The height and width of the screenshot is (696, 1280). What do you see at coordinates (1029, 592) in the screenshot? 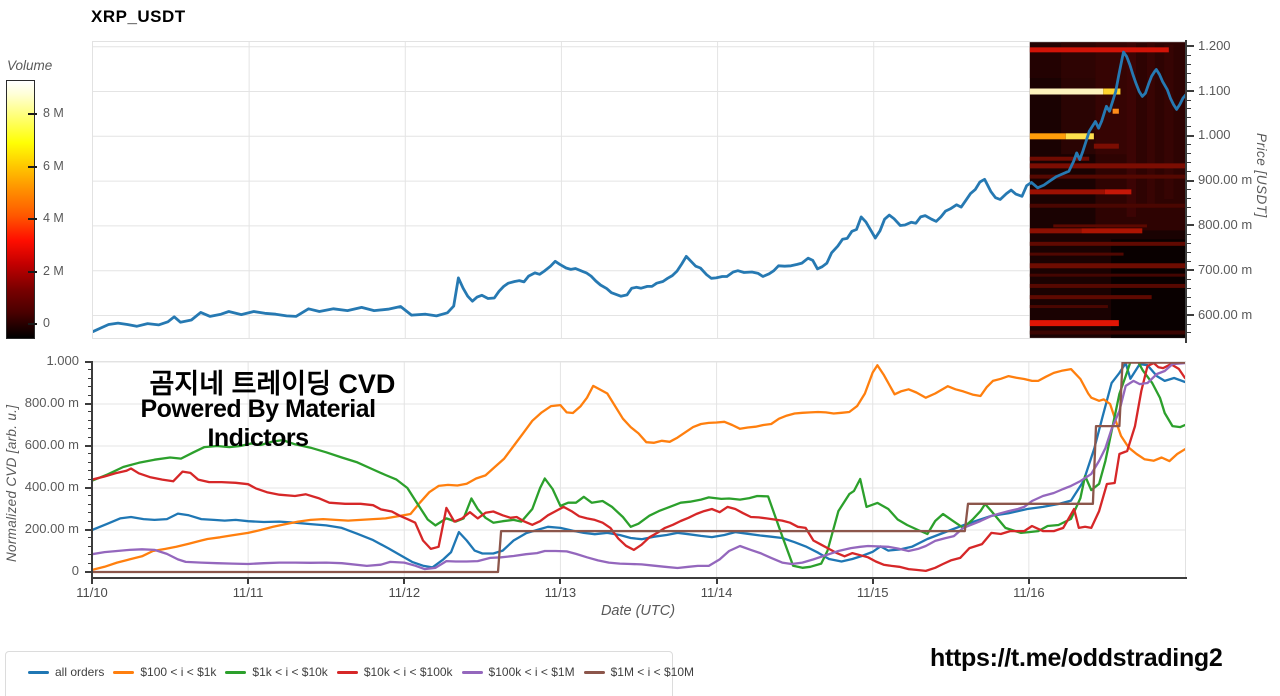
I see `date-tick-label: 11/16` at bounding box center [1029, 592].